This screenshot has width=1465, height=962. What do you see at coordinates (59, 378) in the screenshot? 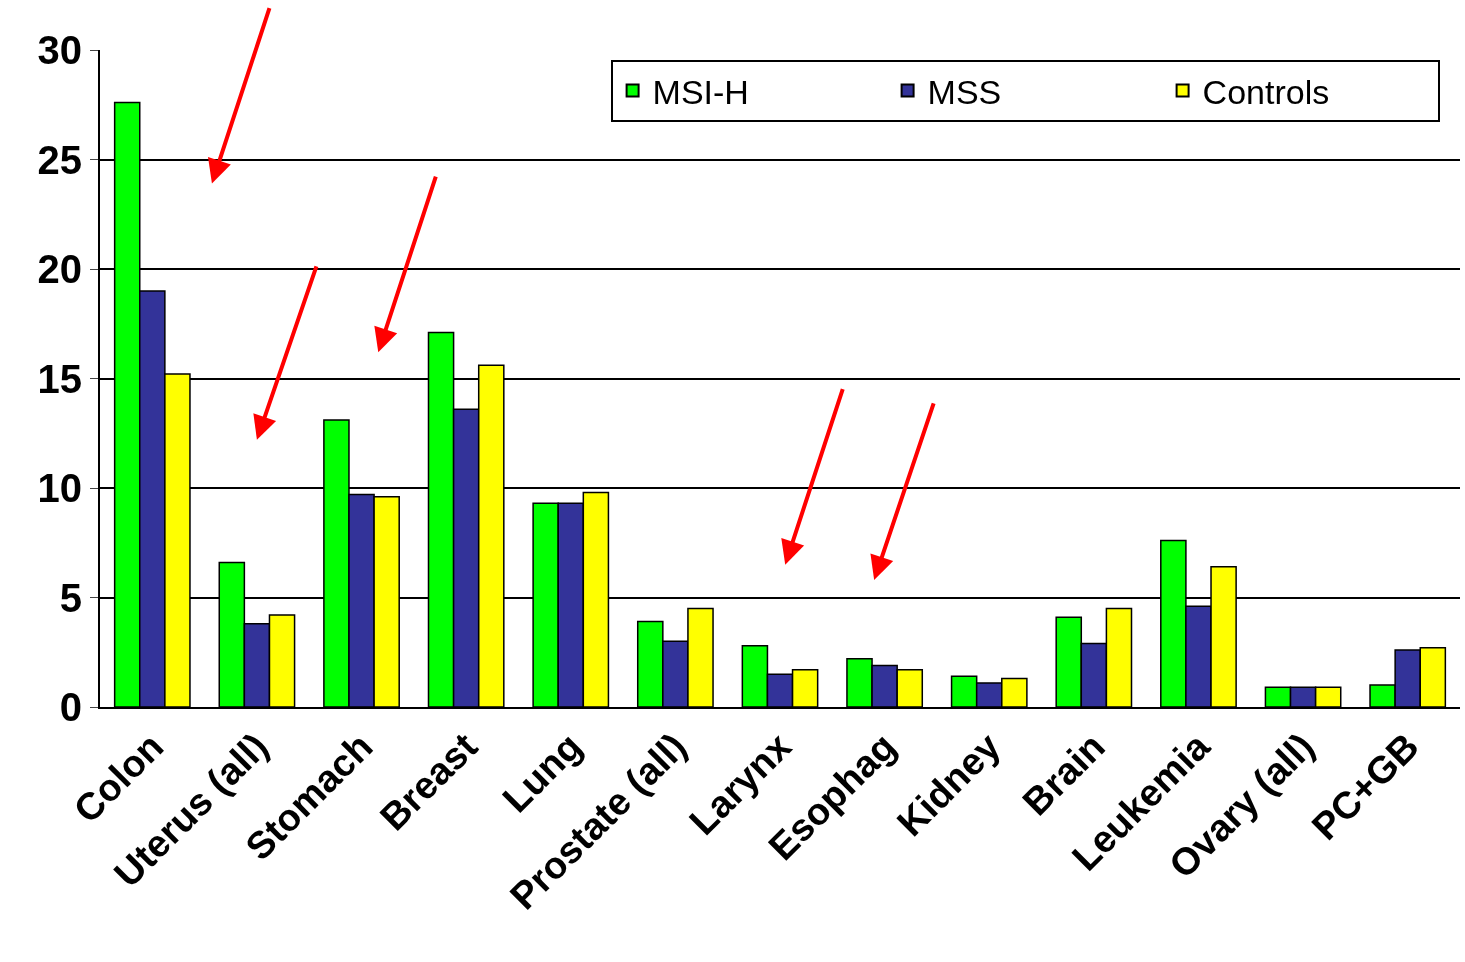
I see `y-tick-label: 15` at bounding box center [59, 378].